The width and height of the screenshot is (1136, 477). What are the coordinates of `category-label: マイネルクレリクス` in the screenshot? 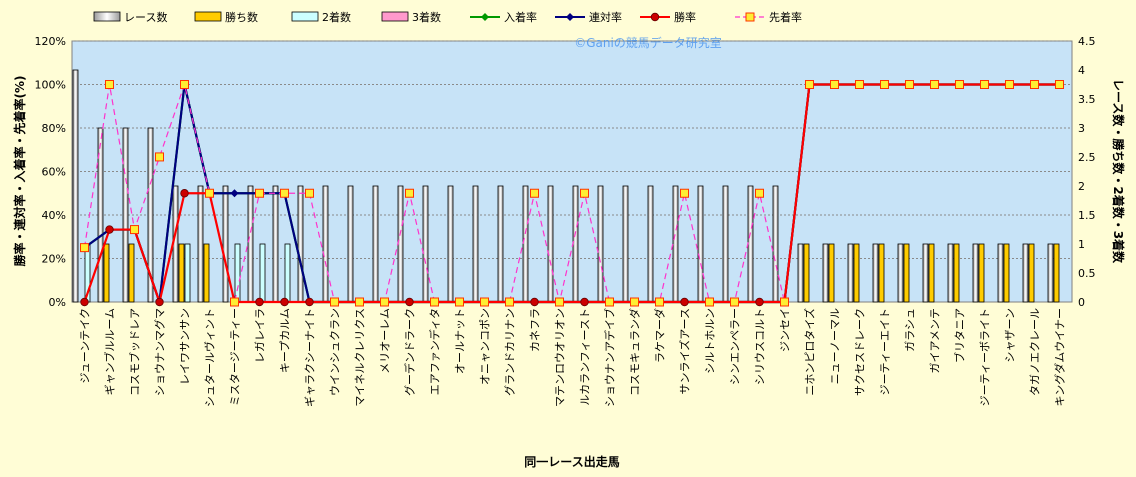 It's located at (360, 357).